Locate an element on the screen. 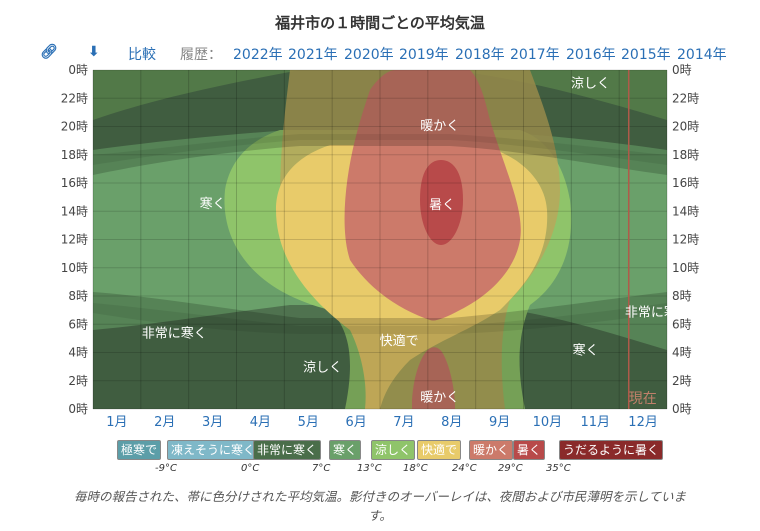 This screenshot has width=760, height=531. legend: 極寒で 凍えそうに寒く 非常に寒く 寒く 涼しく 快適で 暖かく 暑く うだるように暑く is located at coordinates (380, 450).